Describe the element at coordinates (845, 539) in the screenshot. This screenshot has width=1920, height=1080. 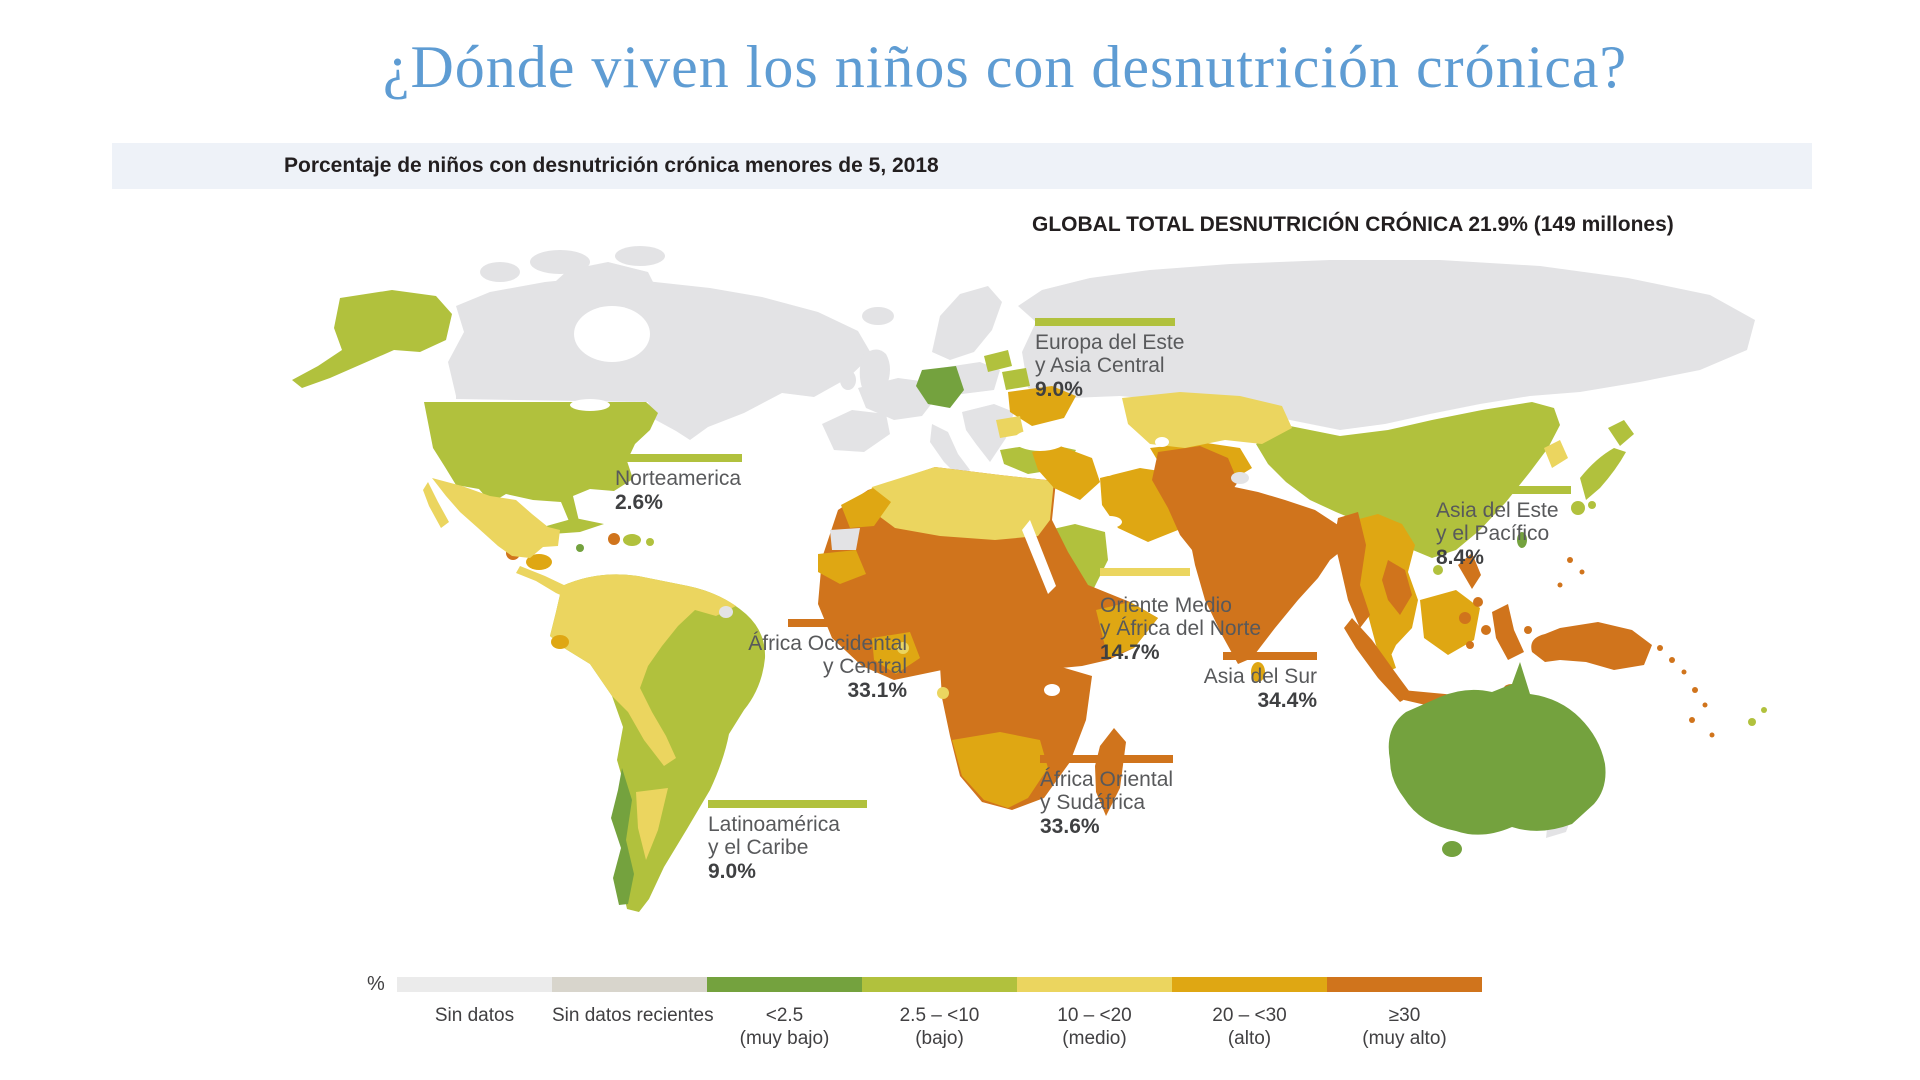
I see `map-western-sahara` at that location.